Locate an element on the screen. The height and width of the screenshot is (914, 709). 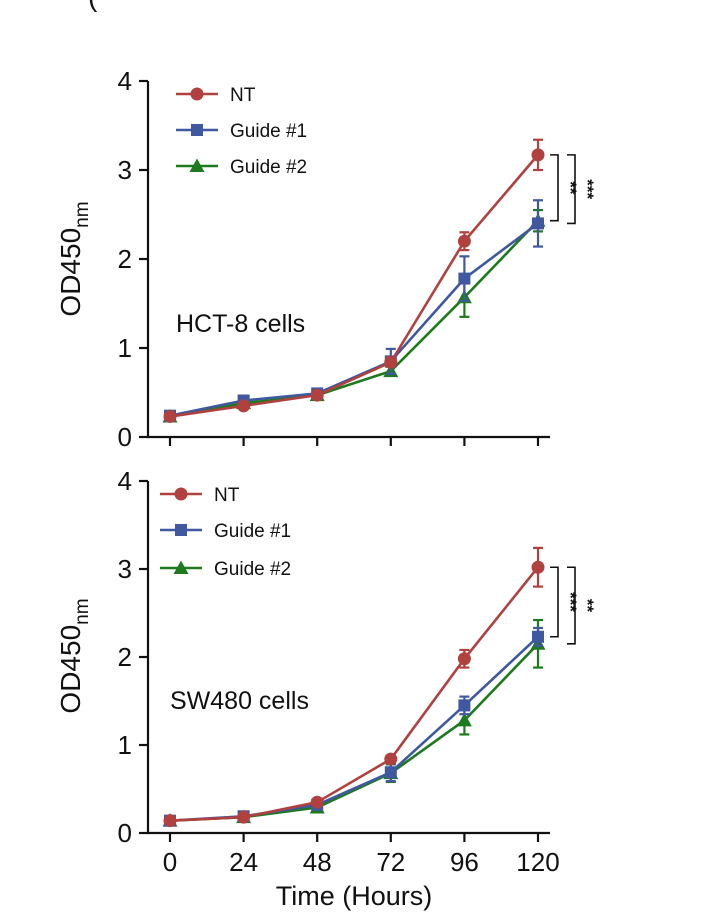
header-fragment: ( is located at coordinates (93, 6).